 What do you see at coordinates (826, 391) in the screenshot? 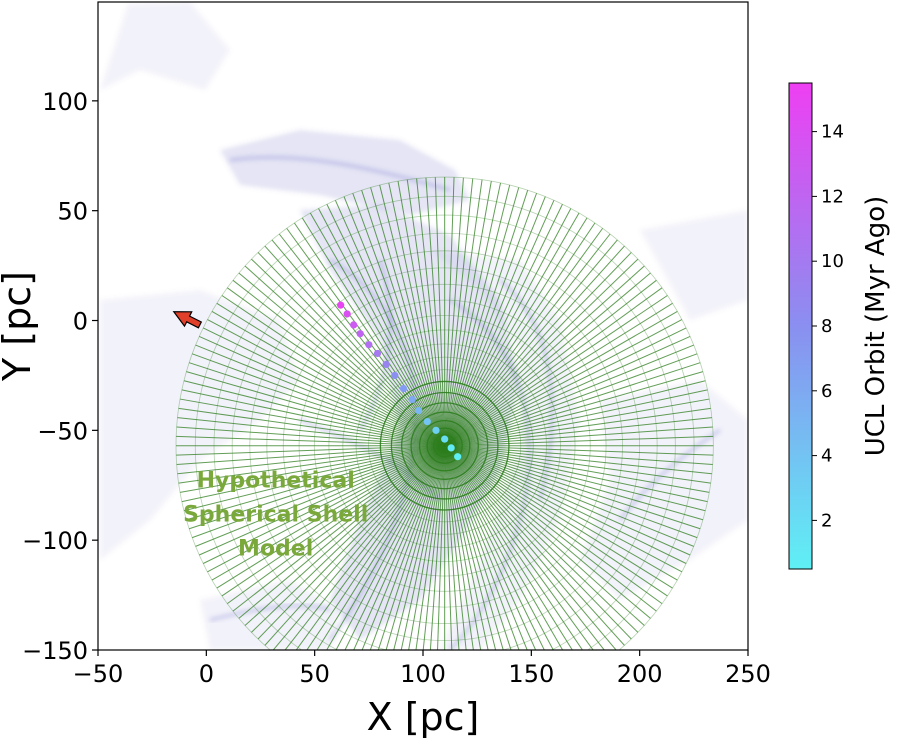
I see `colorbar-tick-label: 6` at bounding box center [826, 391].